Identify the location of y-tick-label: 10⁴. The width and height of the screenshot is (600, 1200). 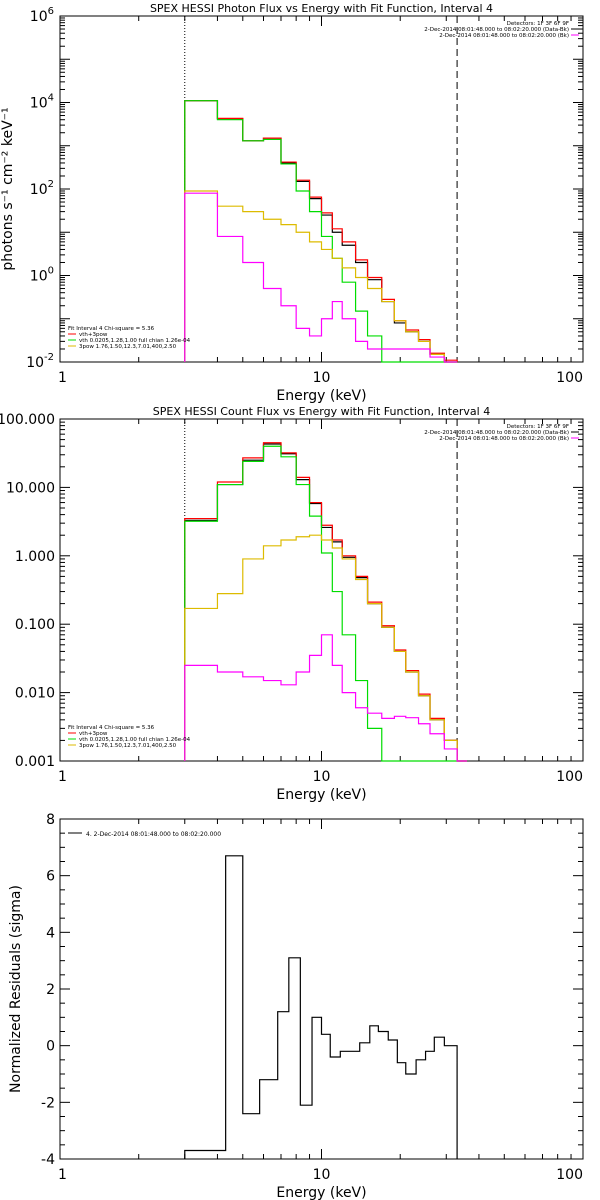
(42, 102).